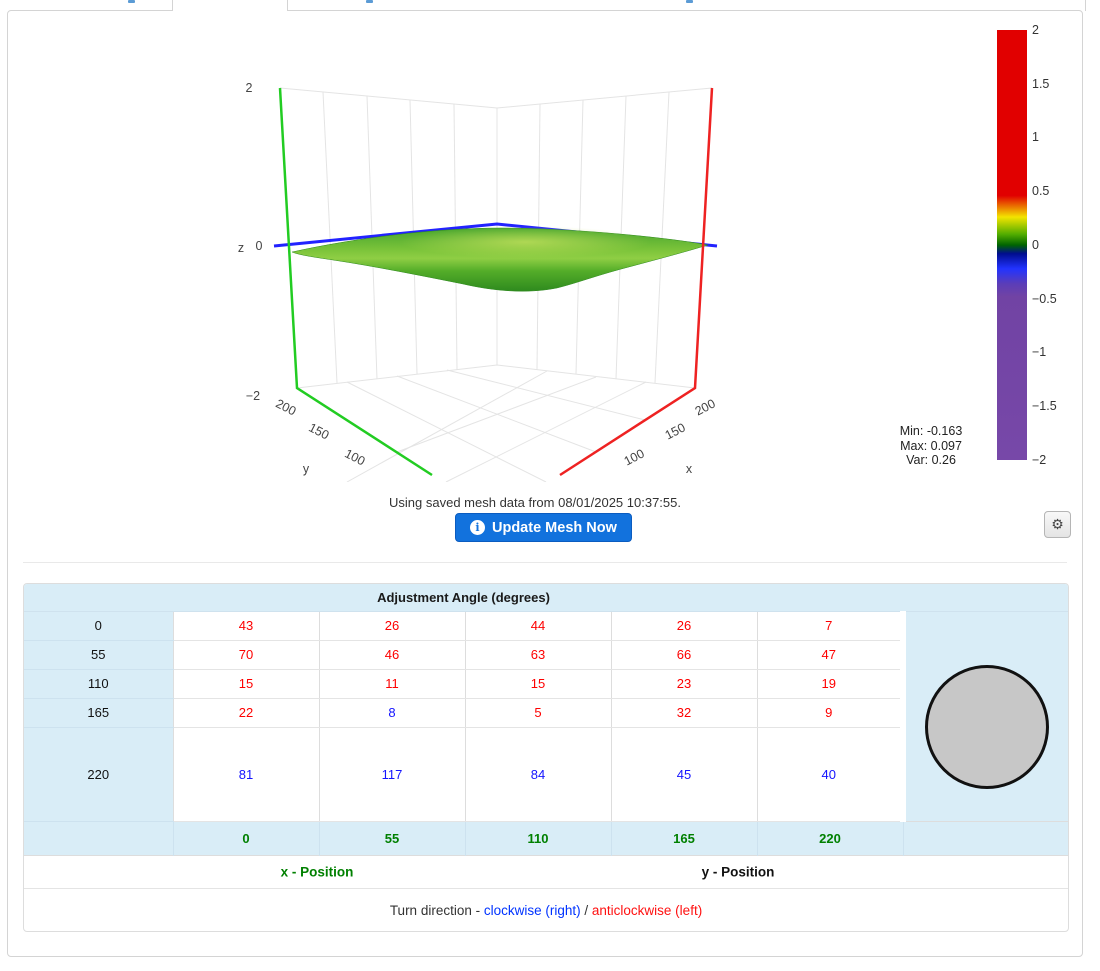 This screenshot has width=1100, height=971. What do you see at coordinates (230, 11) in the screenshot?
I see `active-tab-opening` at bounding box center [230, 11].